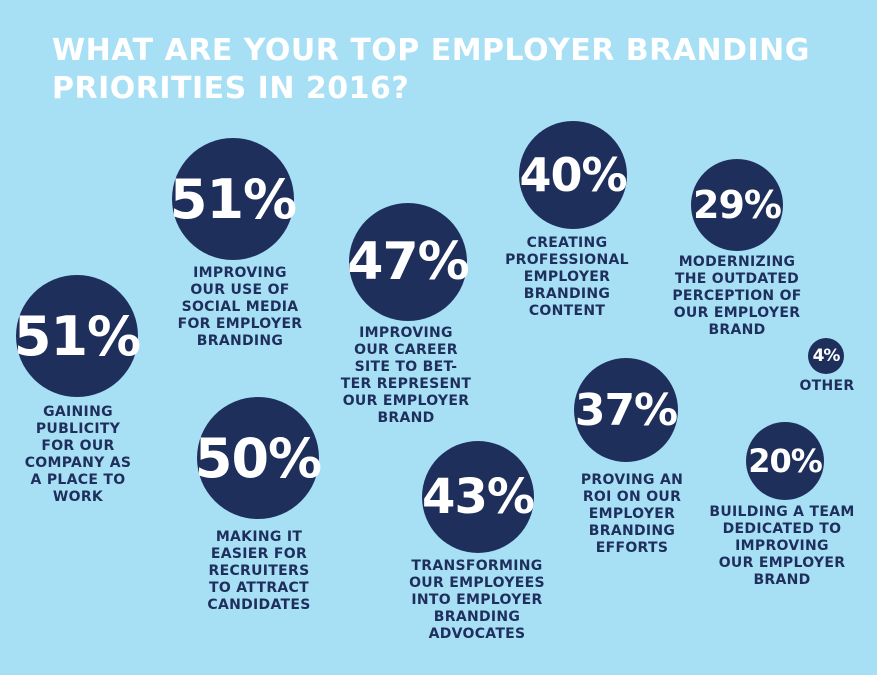 This screenshot has width=877, height=675. I want to click on caption-line: OUR EMPLOYEES, so click(477, 583).